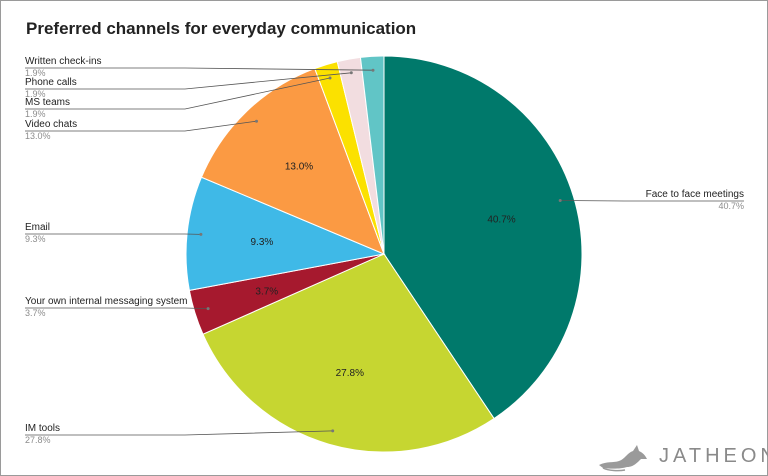  What do you see at coordinates (35, 239) in the screenshot?
I see `callout-value-email: 9.3%` at bounding box center [35, 239].